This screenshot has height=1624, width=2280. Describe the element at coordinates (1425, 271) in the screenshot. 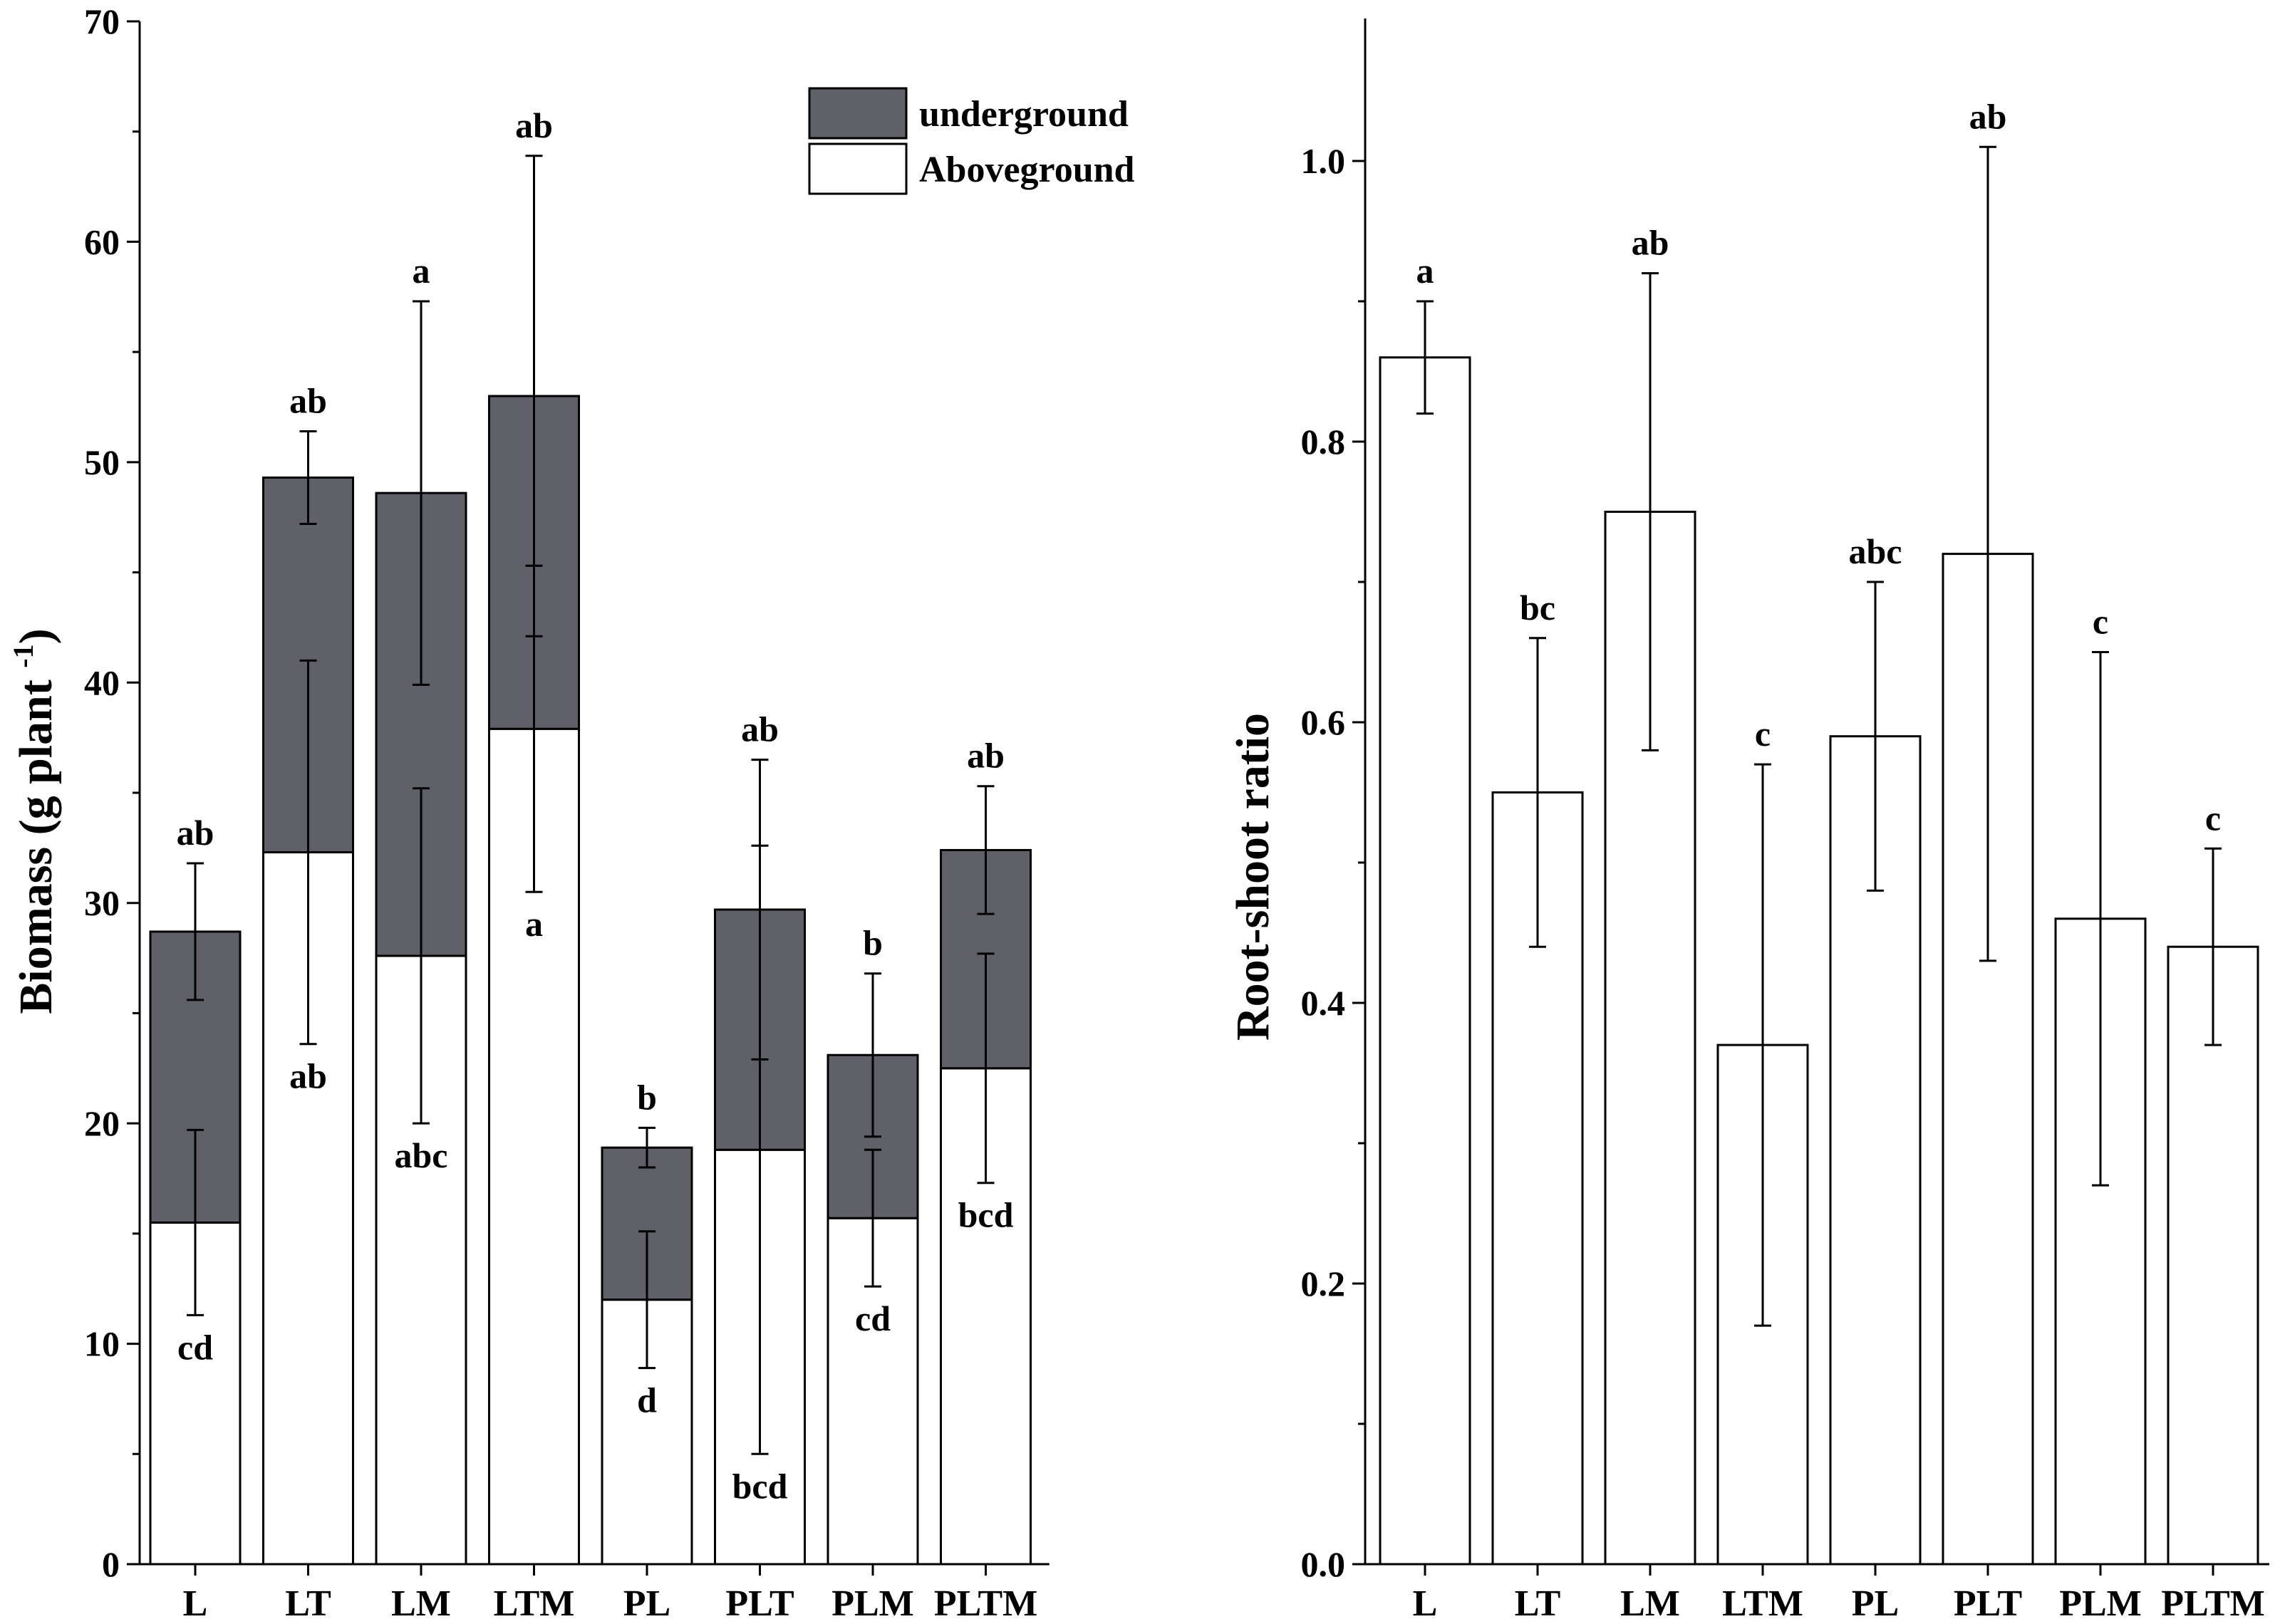

I see `letter-root-shoot: a` at that location.